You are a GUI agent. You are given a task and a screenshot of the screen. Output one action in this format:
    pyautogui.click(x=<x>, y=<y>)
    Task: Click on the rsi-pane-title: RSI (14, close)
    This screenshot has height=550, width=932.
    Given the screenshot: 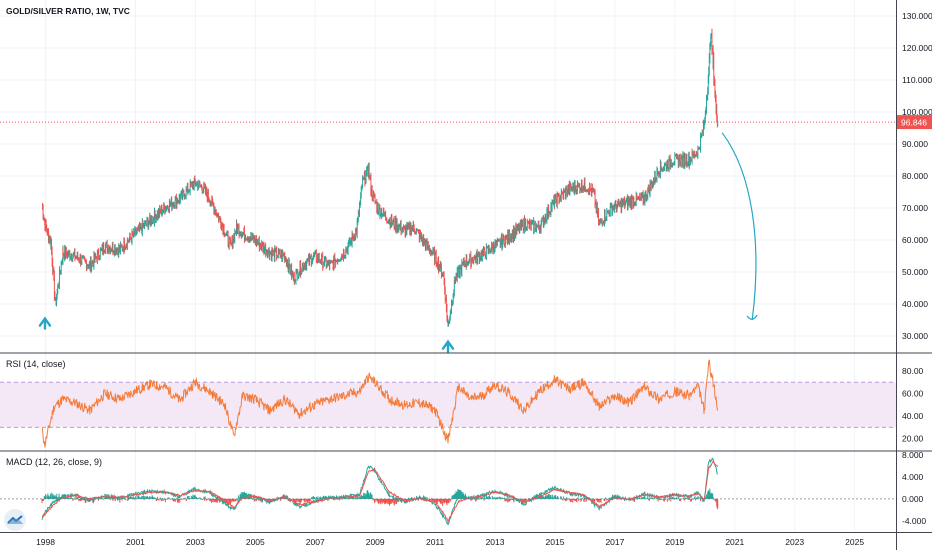 What is the action you would take?
    pyautogui.click(x=36, y=364)
    